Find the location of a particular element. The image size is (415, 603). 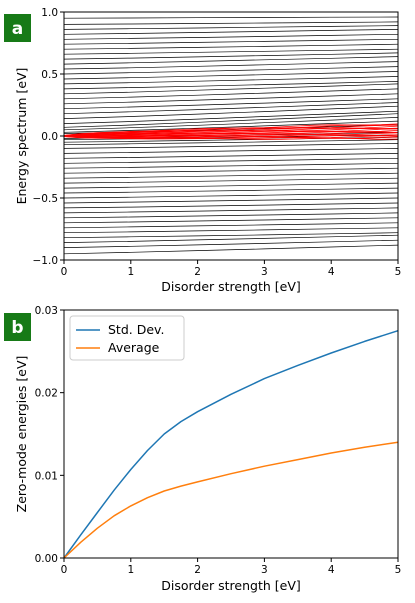

panel-a-letter: a is located at coordinates (17, 29).